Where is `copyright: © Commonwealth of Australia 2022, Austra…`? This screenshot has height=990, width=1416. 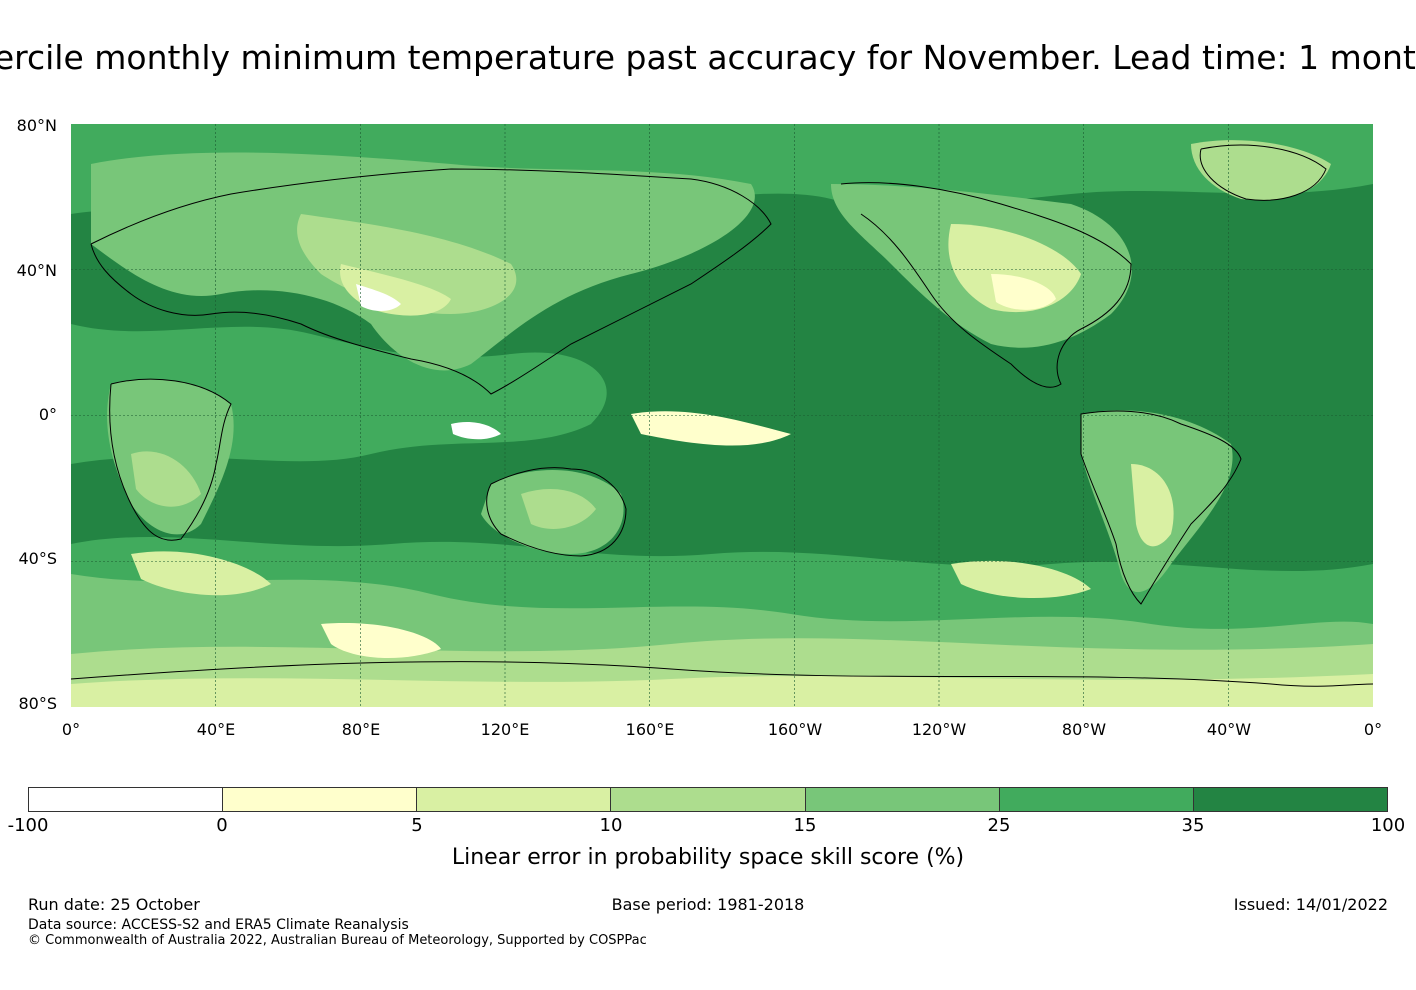 copyright: © Commonwealth of Australia 2022, Austra… is located at coordinates (337, 940).